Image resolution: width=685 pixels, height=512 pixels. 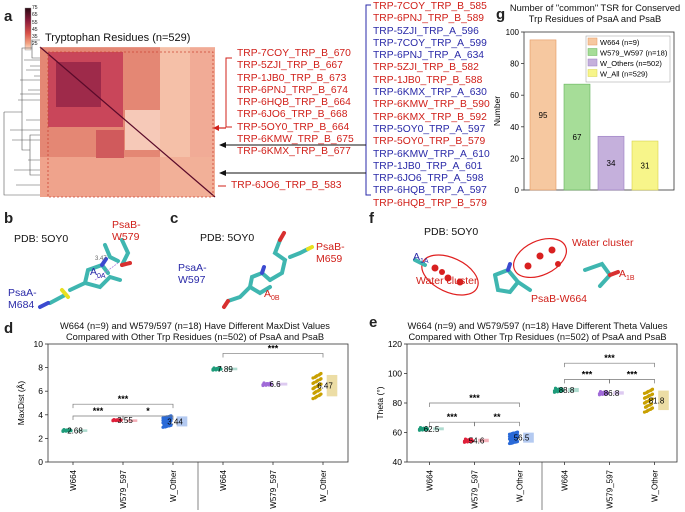 I want to click on y-axis-label: Theta (°), so click(x=380, y=402).